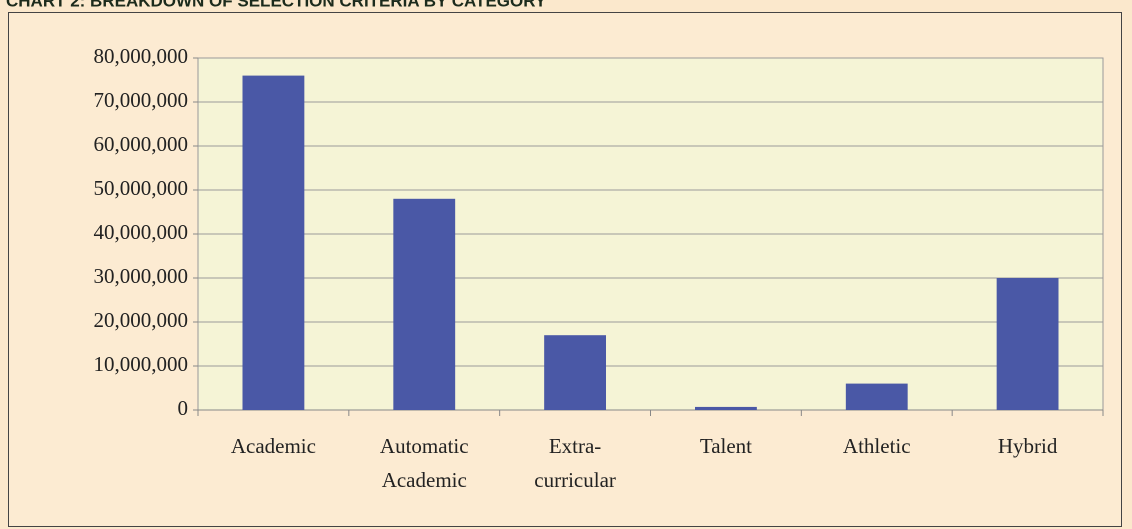 Image resolution: width=1132 pixels, height=529 pixels. Describe the element at coordinates (141, 188) in the screenshot. I see `y-tick-label: 50,000,000` at that location.